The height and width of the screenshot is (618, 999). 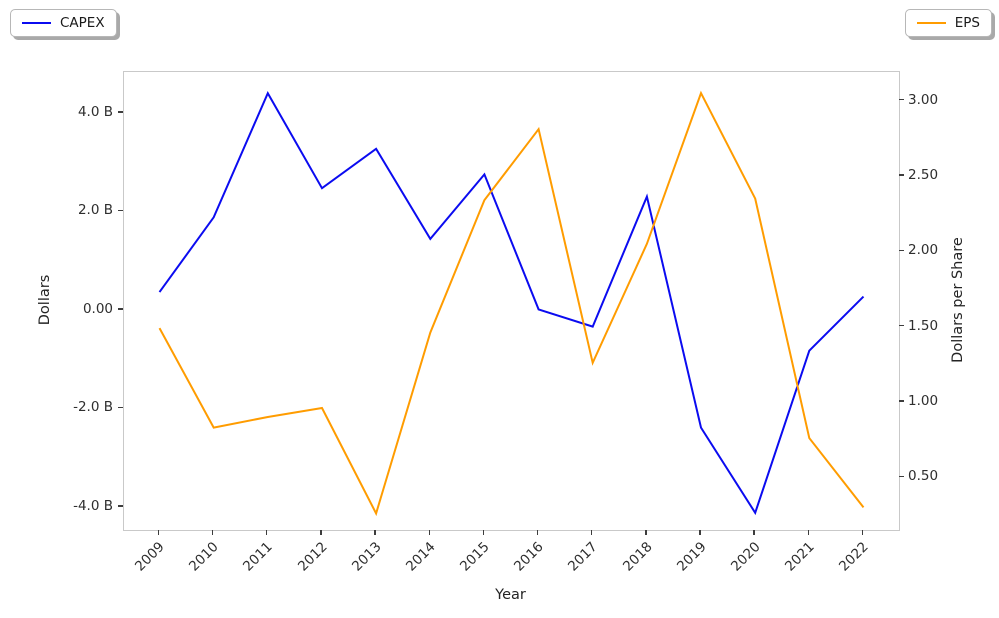 What do you see at coordinates (637, 557) in the screenshot?
I see `x-tick-label-text: 2018` at bounding box center [637, 557].